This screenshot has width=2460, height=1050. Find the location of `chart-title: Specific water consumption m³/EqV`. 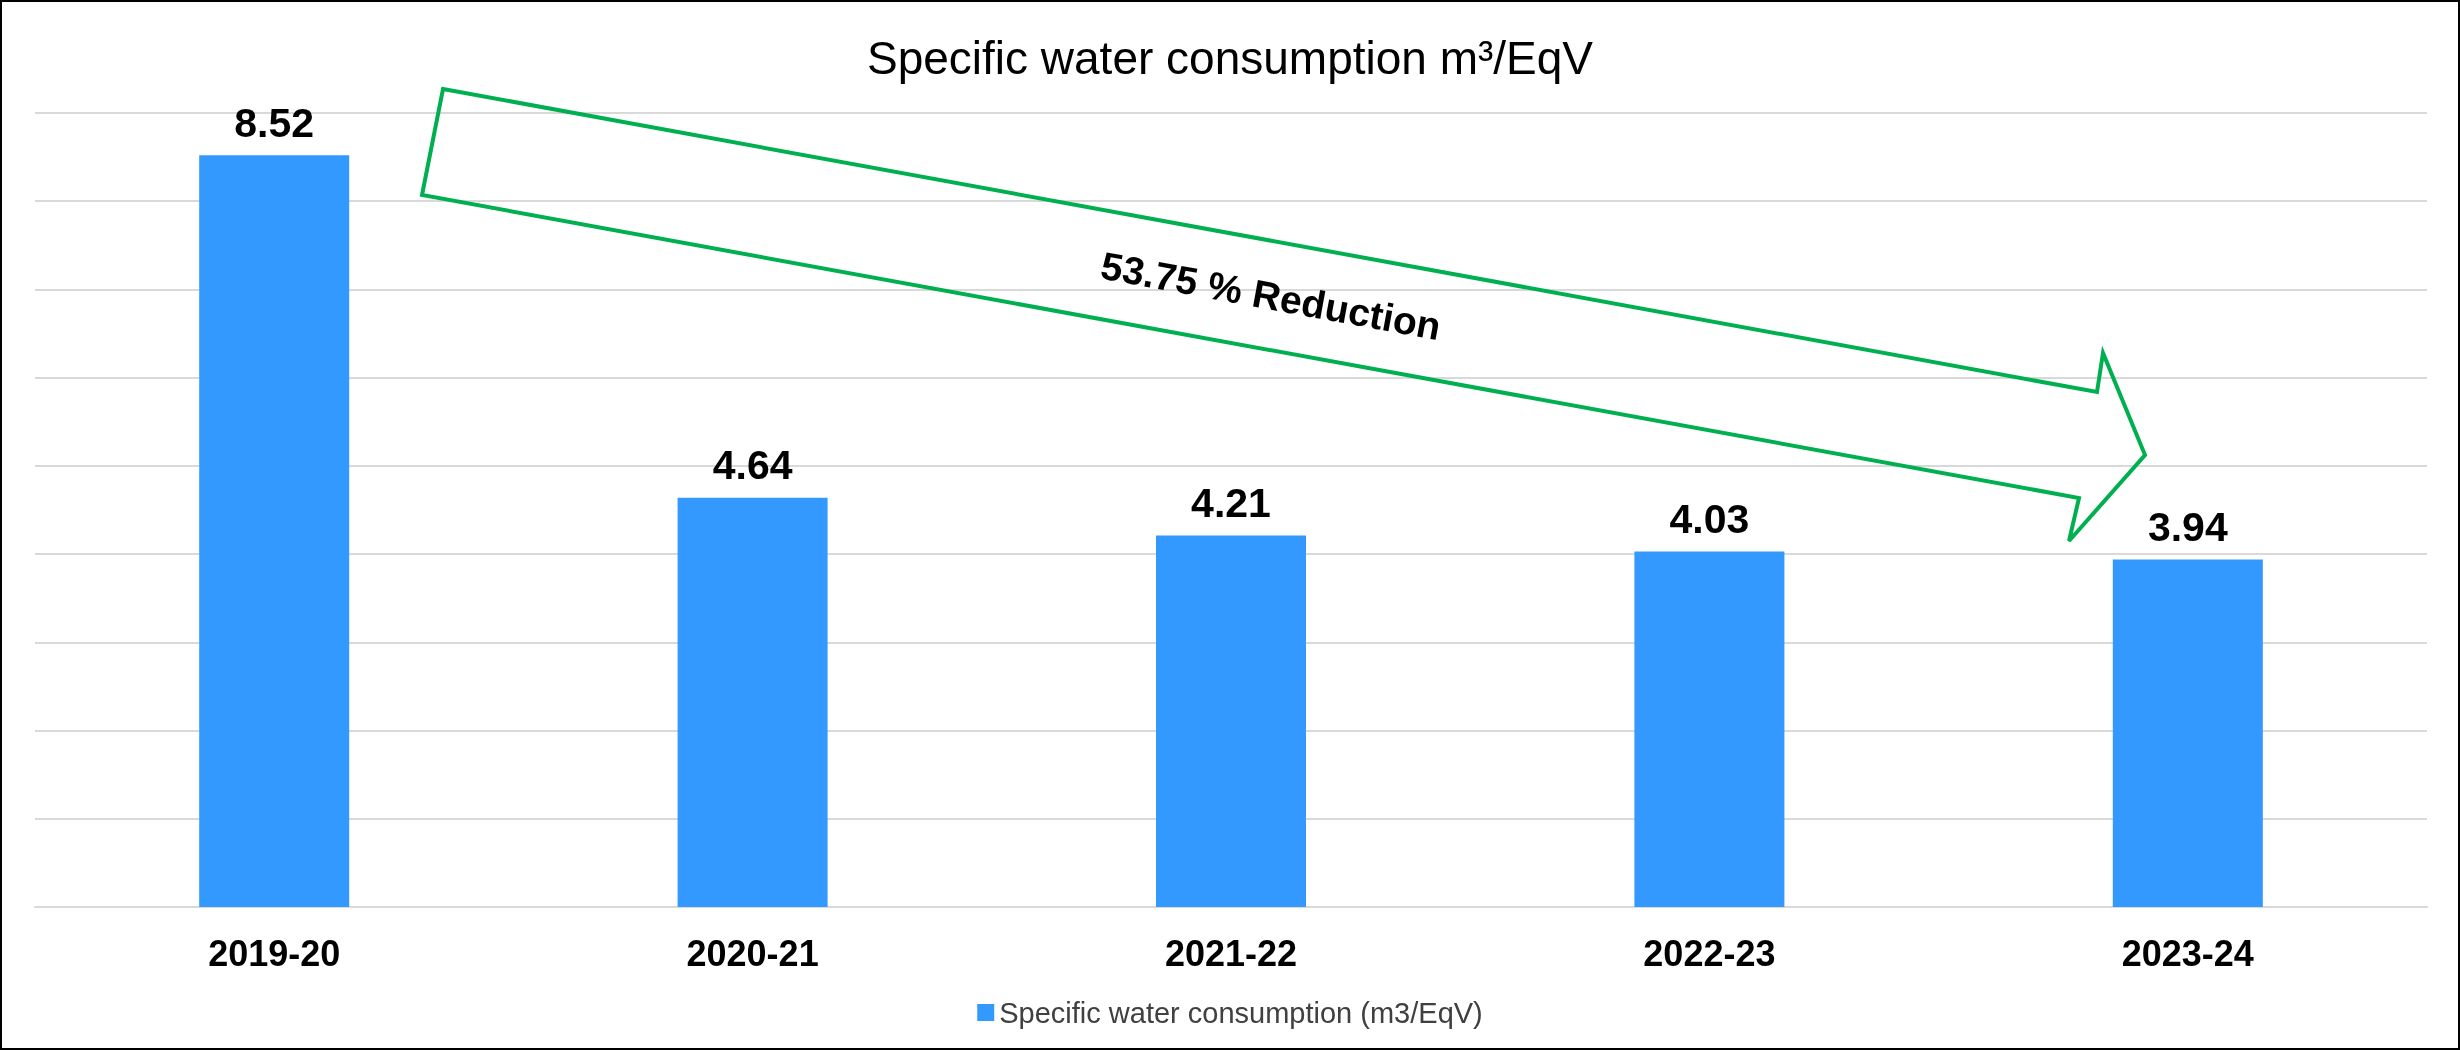

chart-title: Specific water consumption m³/EqV is located at coordinates (1230, 58).